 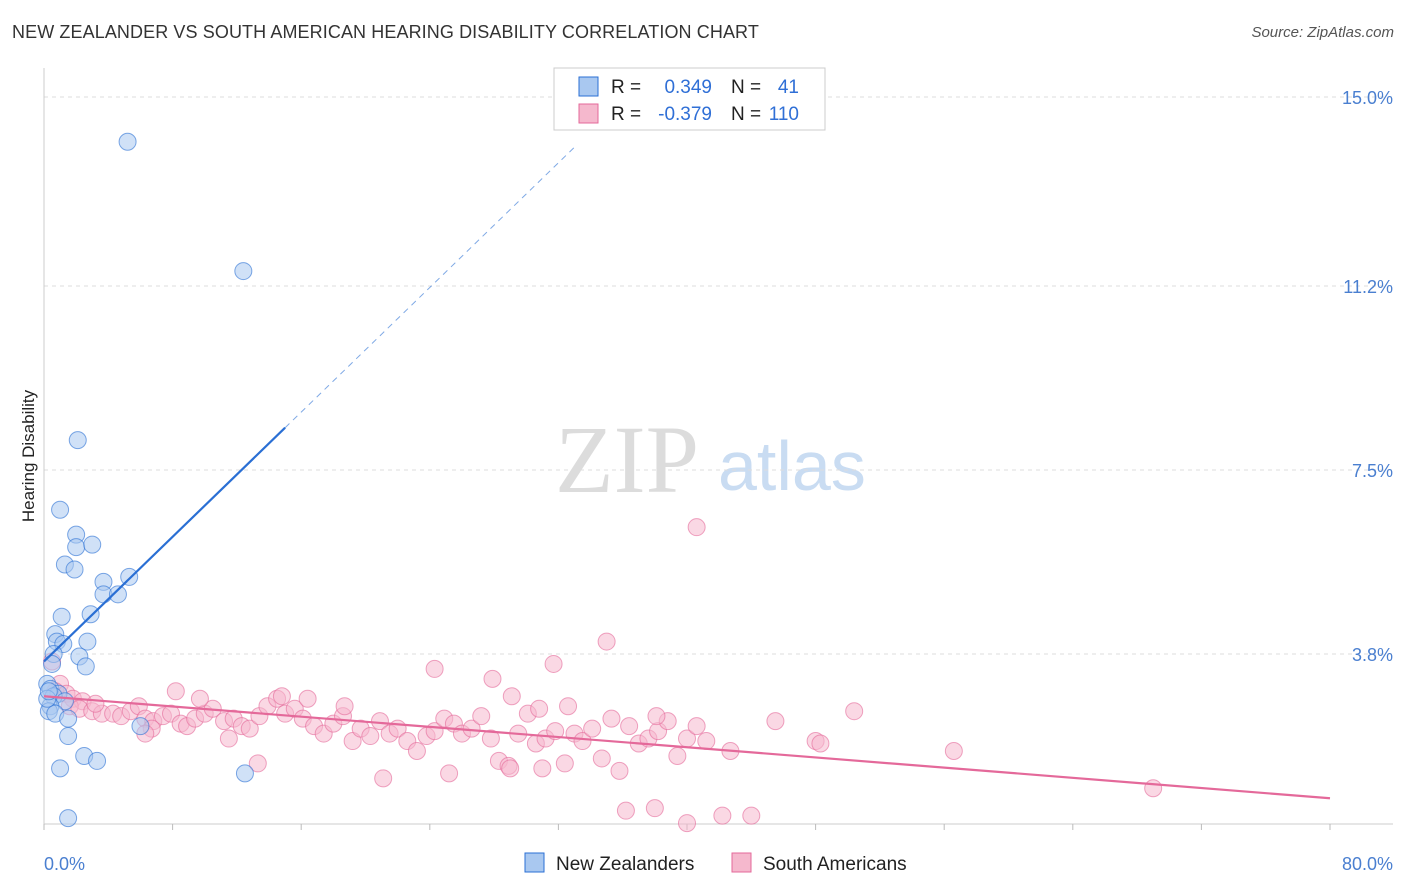 What do you see at coordinates (746, 87) in the screenshot?
I see `legend-n-label-1: N =` at bounding box center [746, 87].